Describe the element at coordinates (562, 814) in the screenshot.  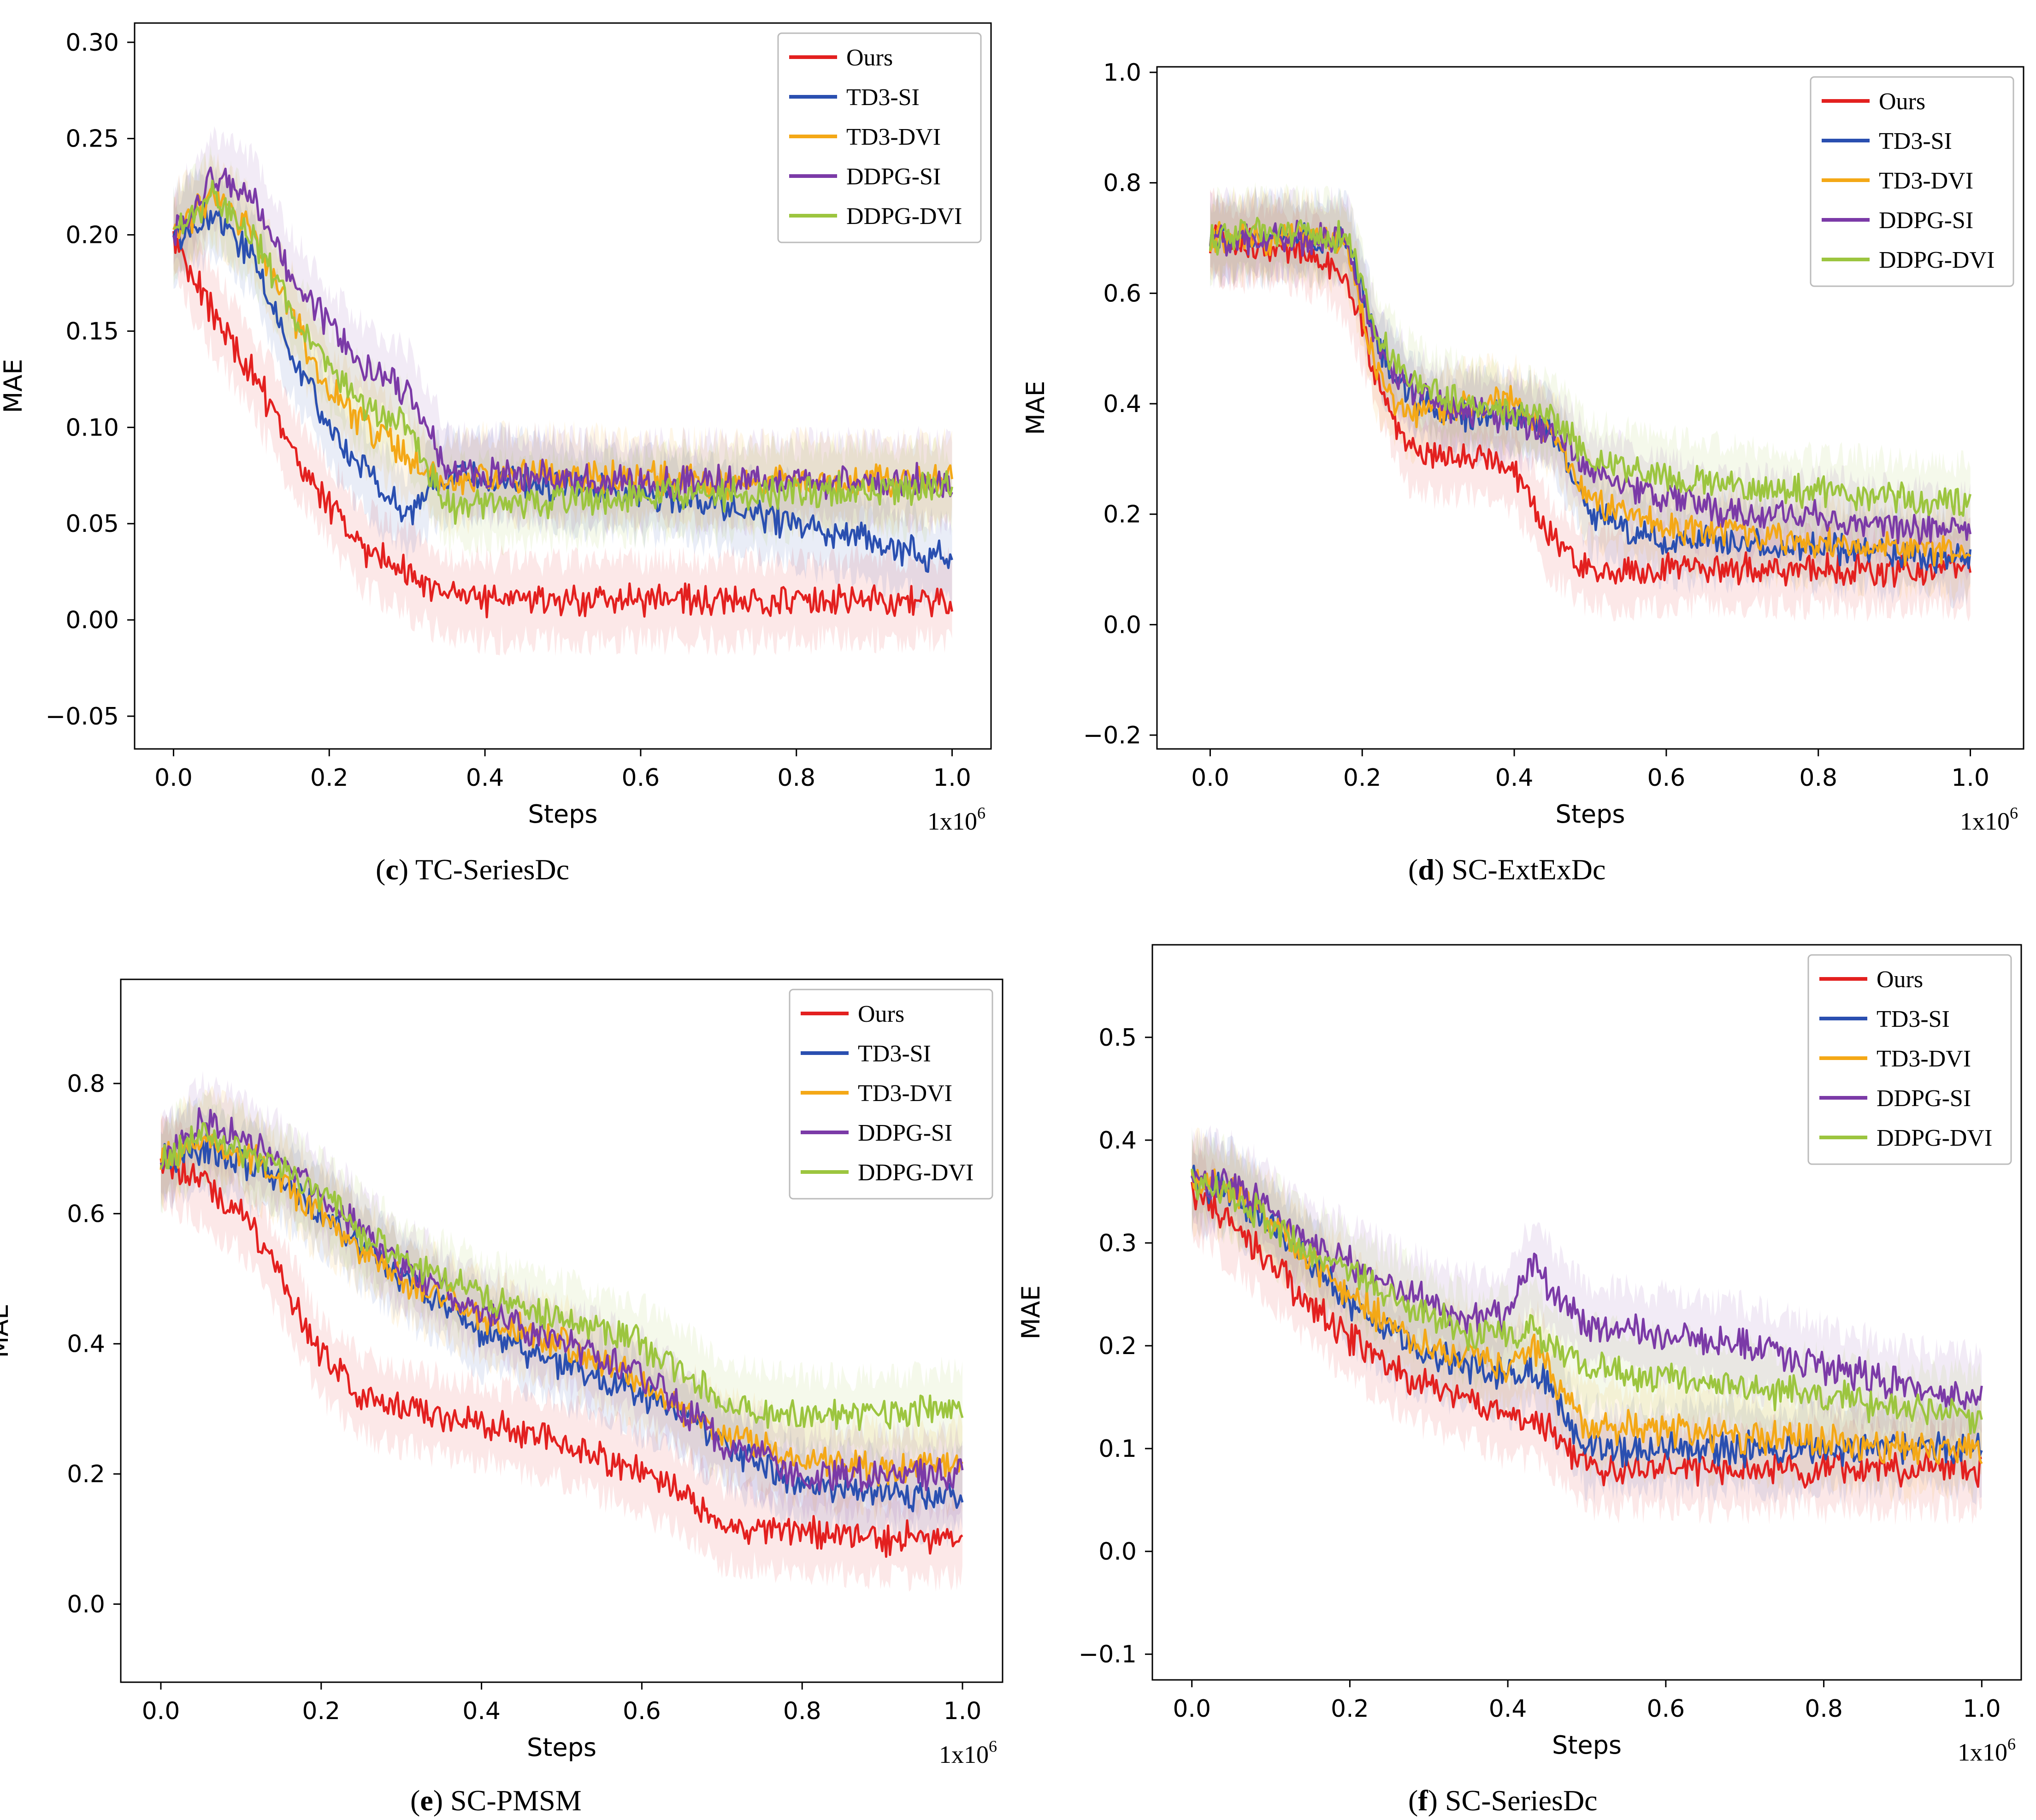
I see `x-axis-label: Steps` at that location.